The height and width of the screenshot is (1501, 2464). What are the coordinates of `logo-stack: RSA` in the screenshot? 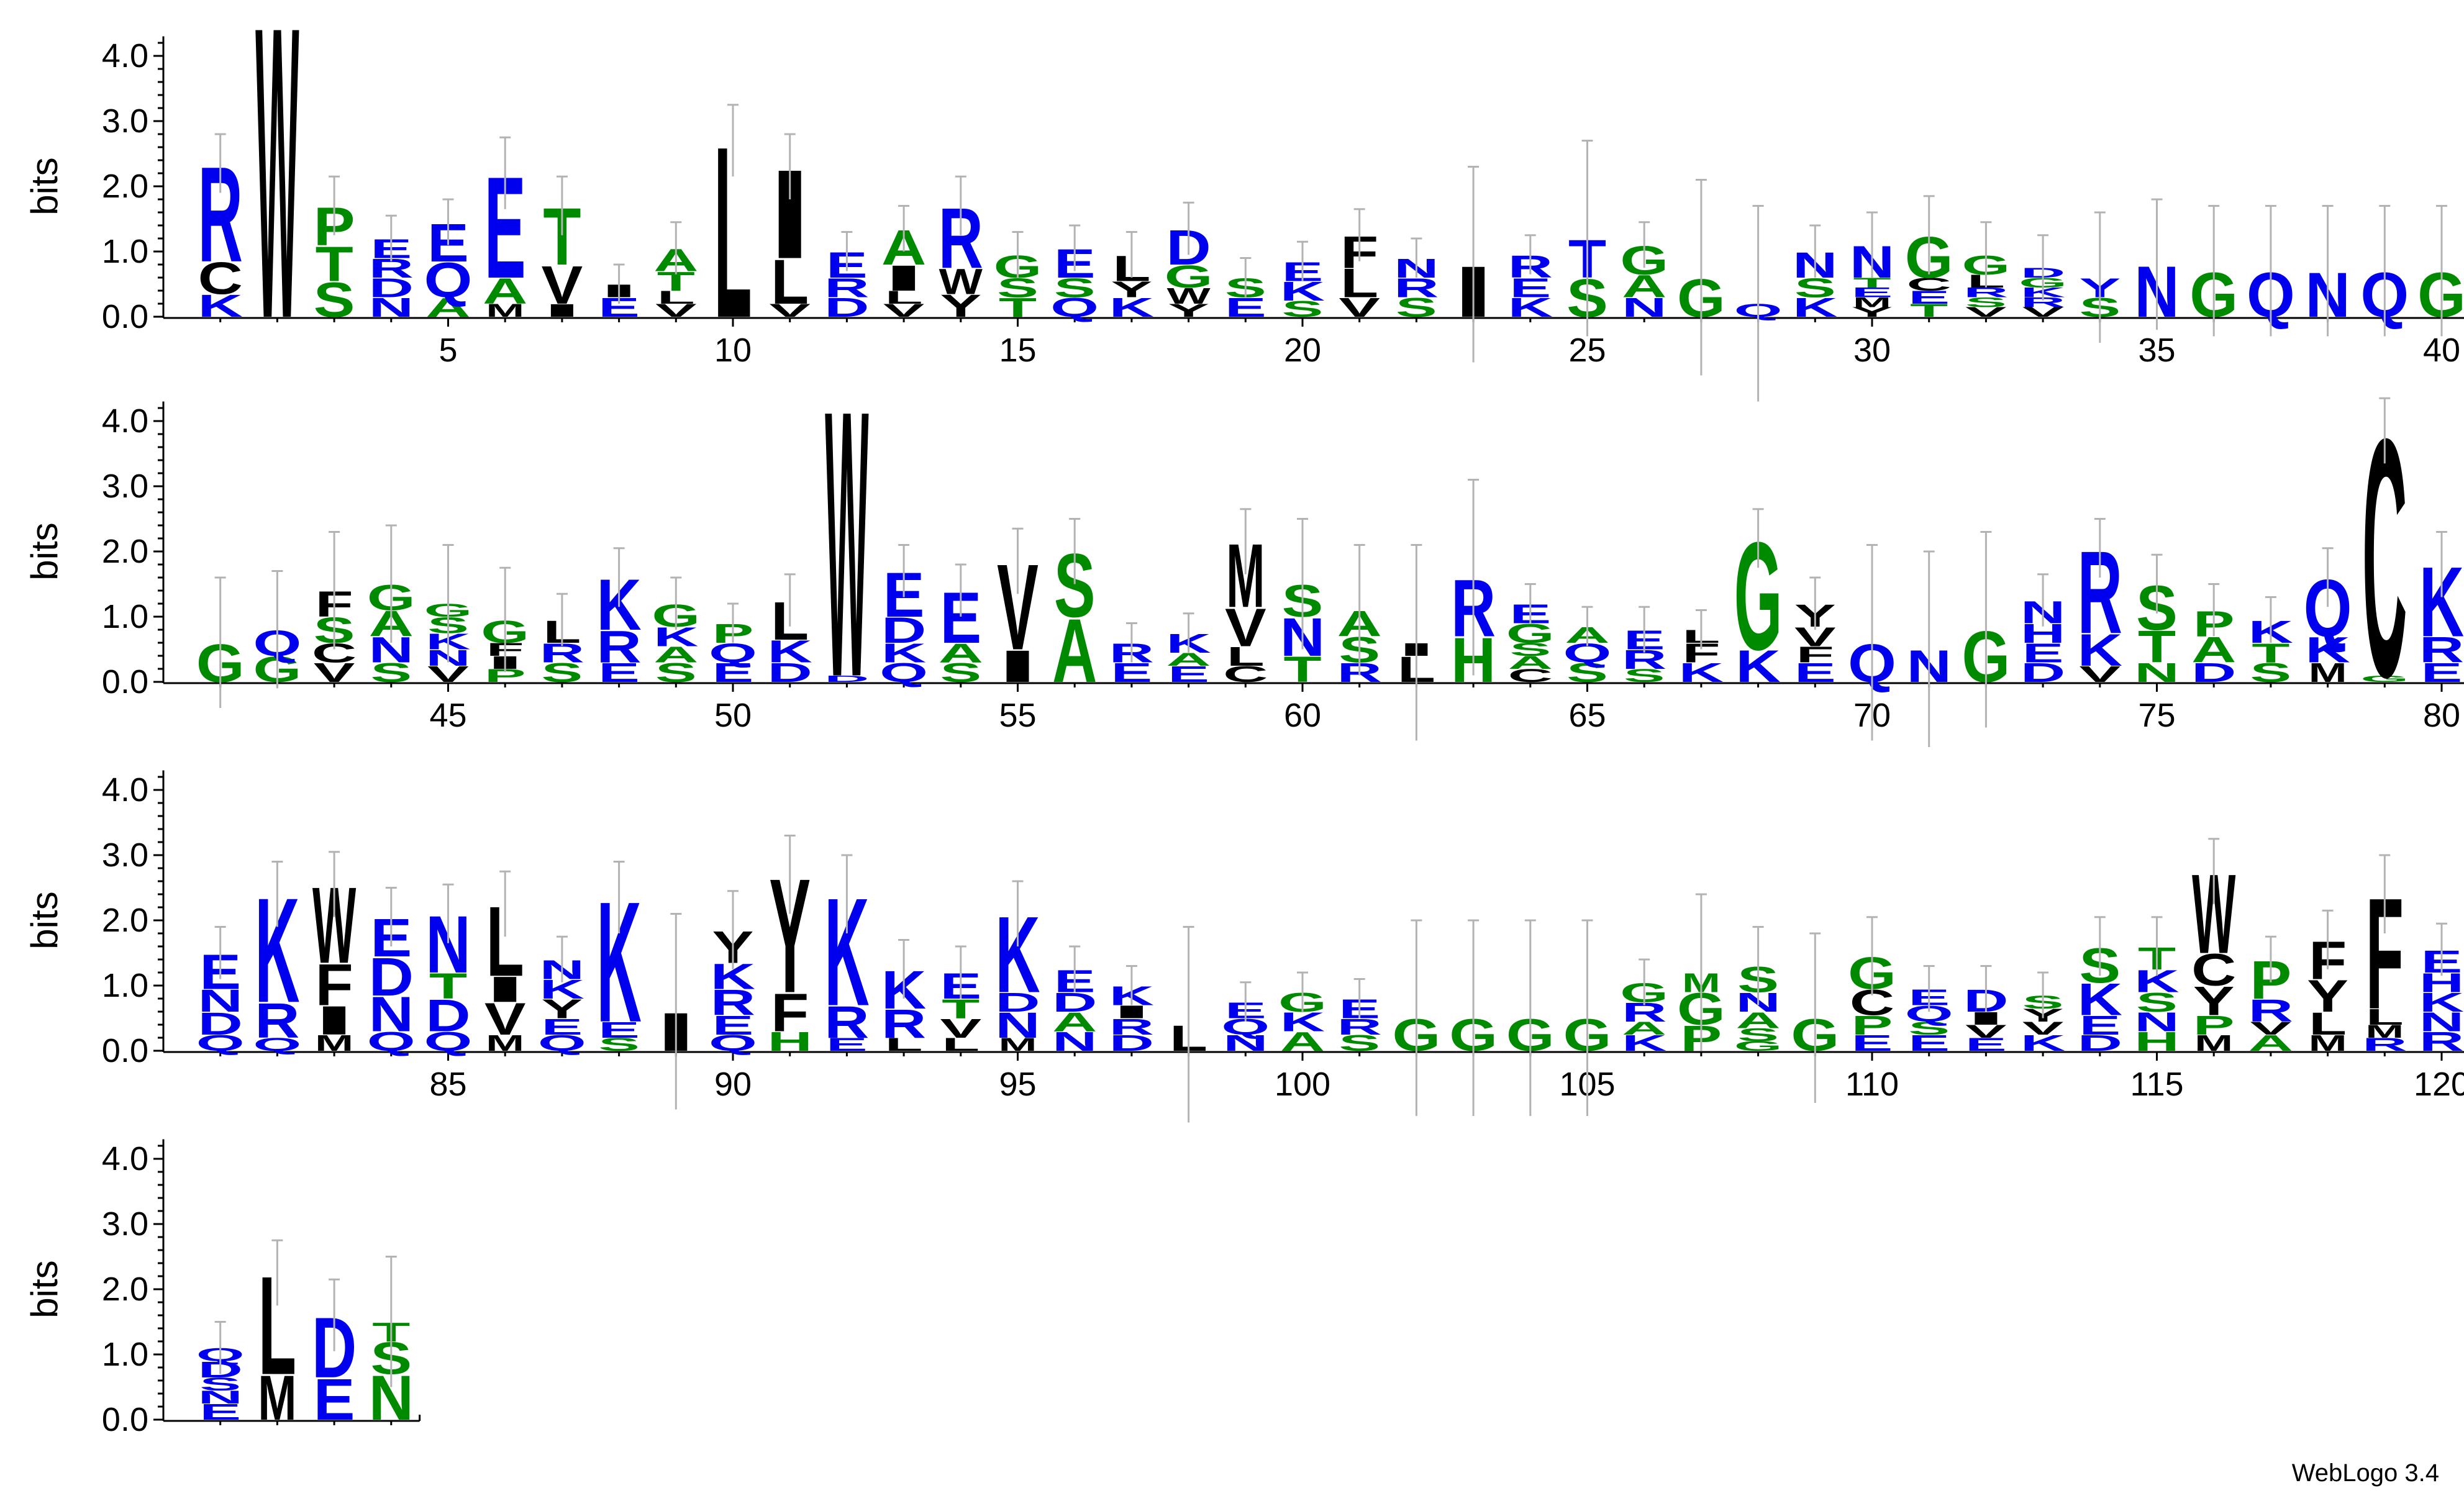 It's located at (1360, 616).